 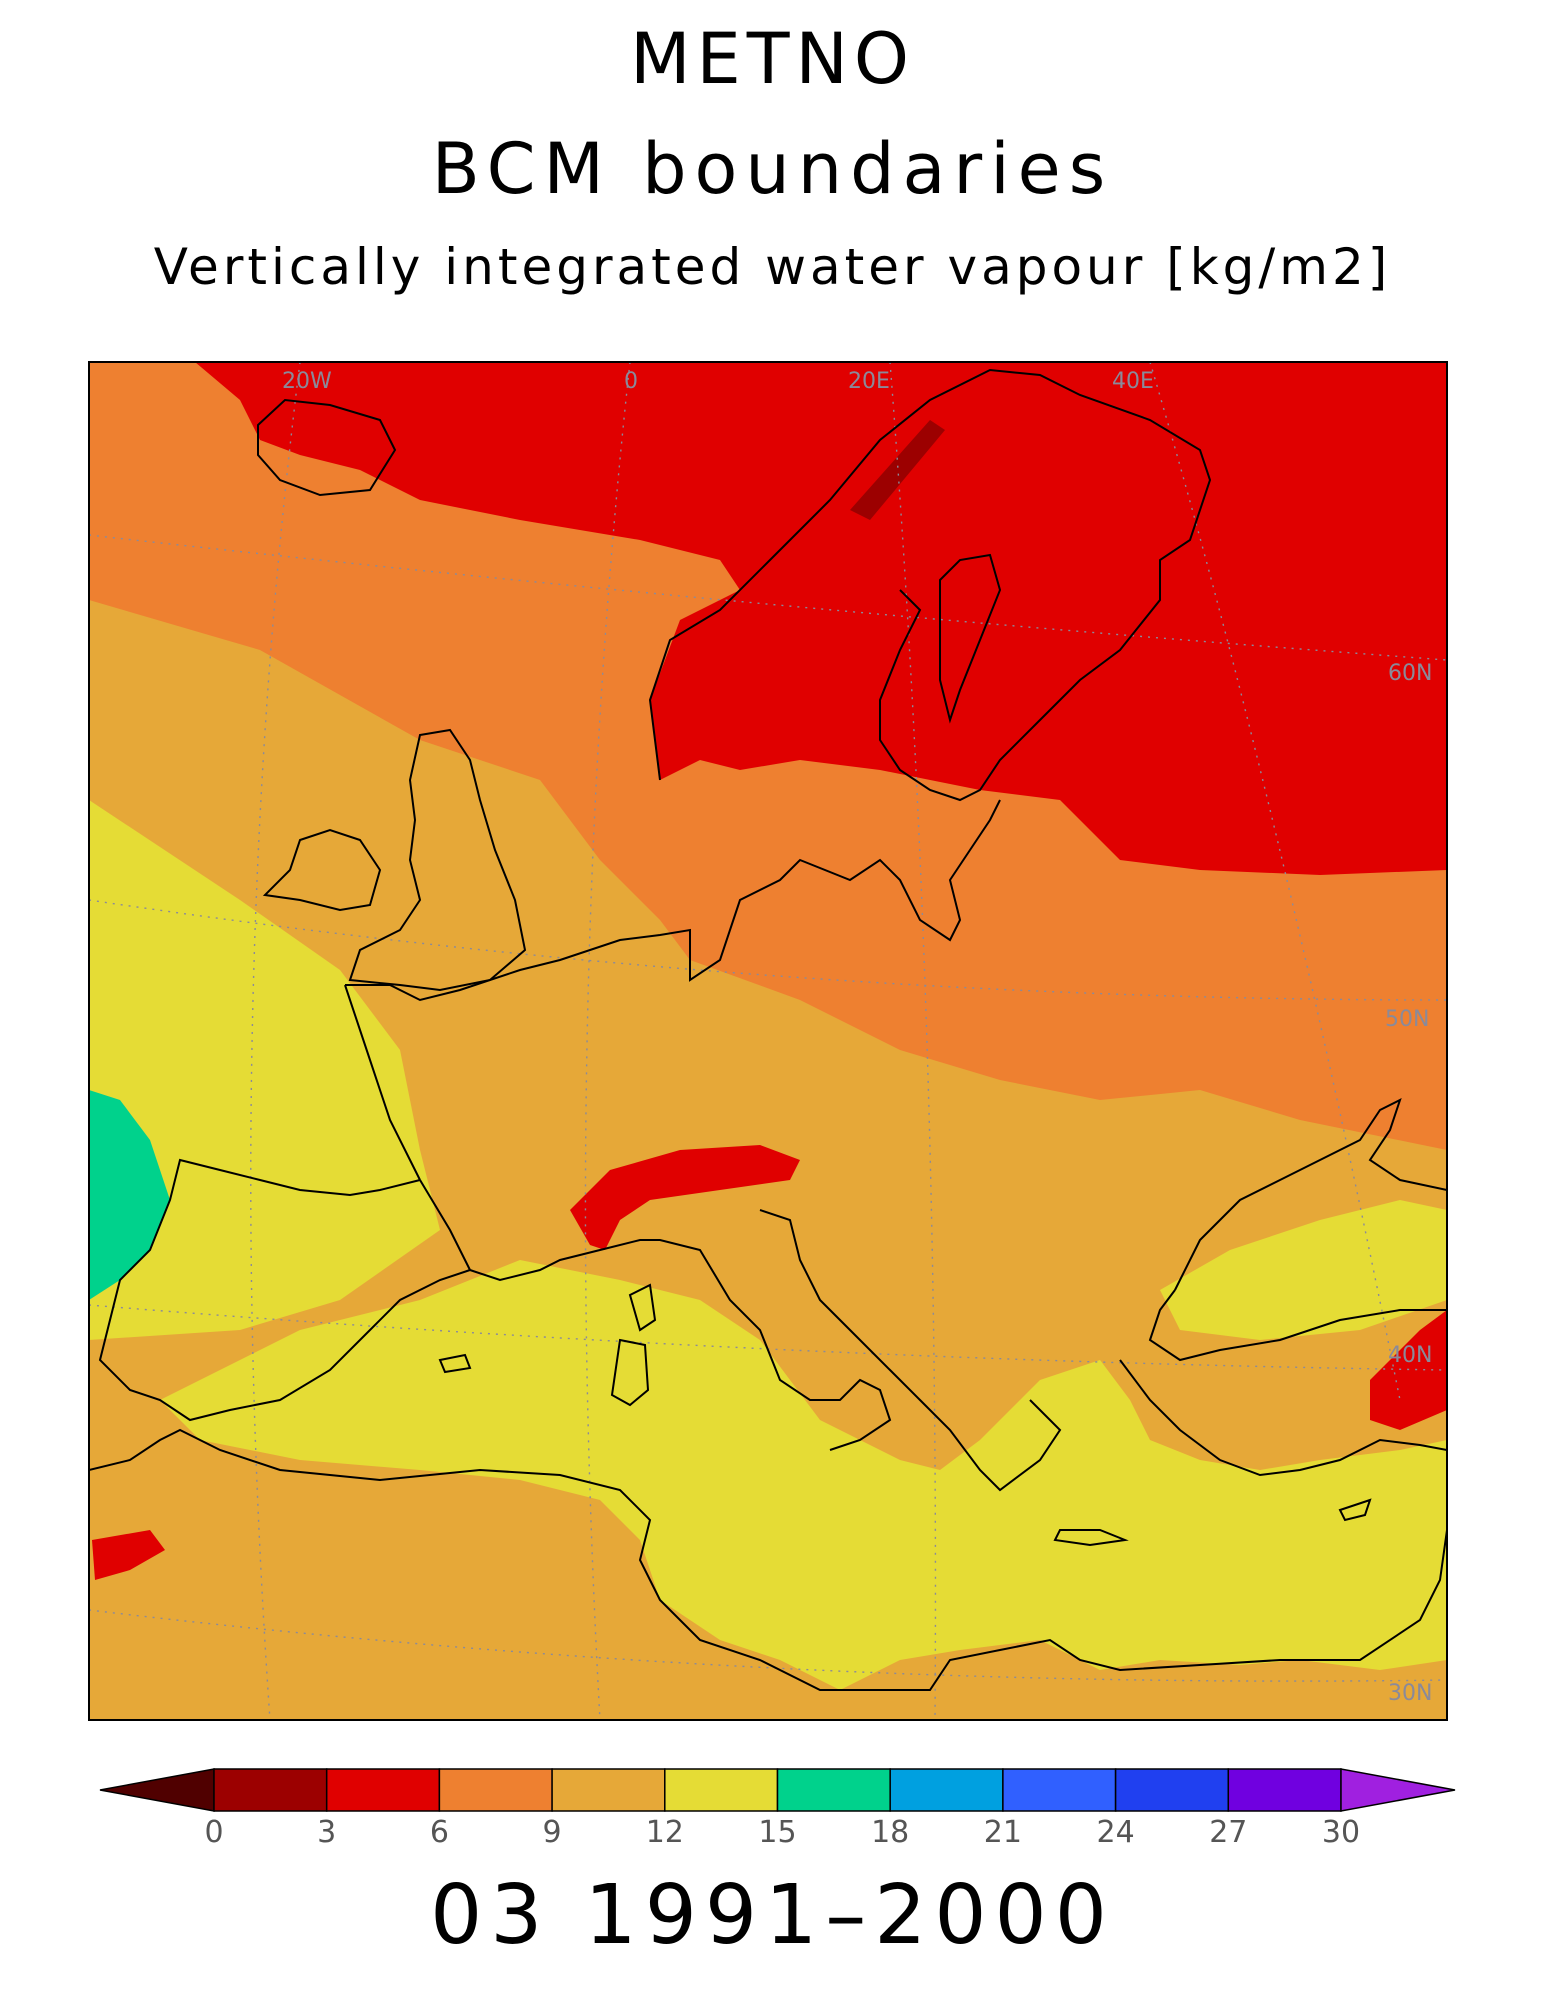 I want to click on colorbar-tick-labels: 0 3 6 9 12 15 18 21 24 27 30, so click(x=782, y=1832).